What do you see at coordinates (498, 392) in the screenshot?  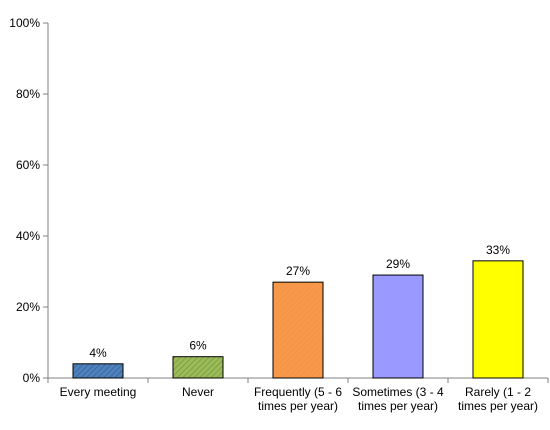 I see `x-category-label-line: Rarely (1 - 2` at bounding box center [498, 392].